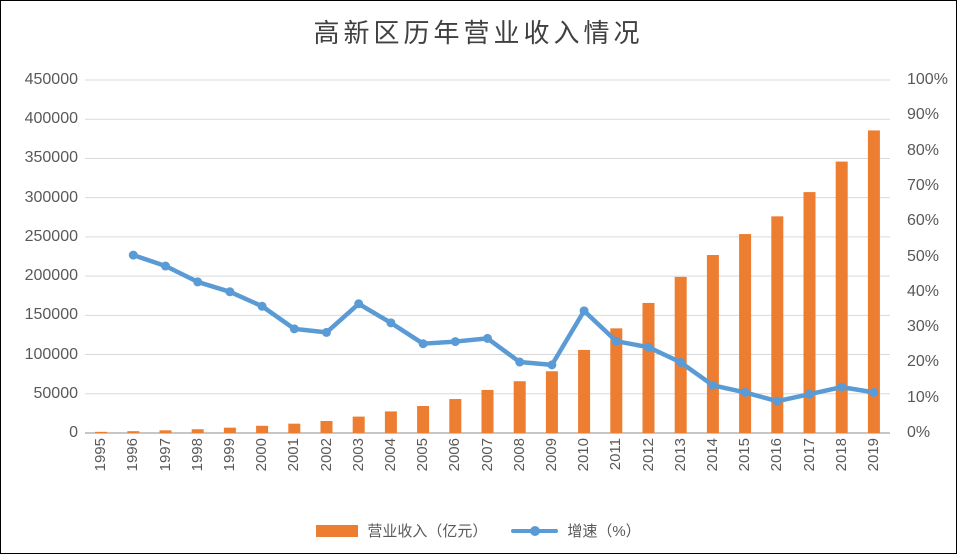 This screenshot has height=554, width=957. What do you see at coordinates (923, 362) in the screenshot?
I see `y-axis-right-label-20: 20%` at bounding box center [923, 362].